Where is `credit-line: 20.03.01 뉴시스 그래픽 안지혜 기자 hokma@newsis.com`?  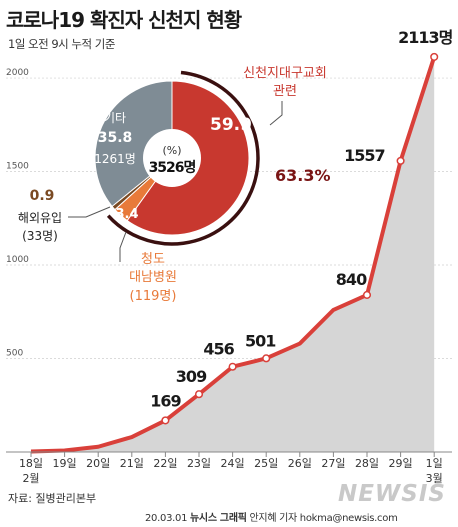
credit-line: 20.03.01 뉴시스 그래픽 안지혜 기자 hokma@newsis.com is located at coordinates (271, 516).